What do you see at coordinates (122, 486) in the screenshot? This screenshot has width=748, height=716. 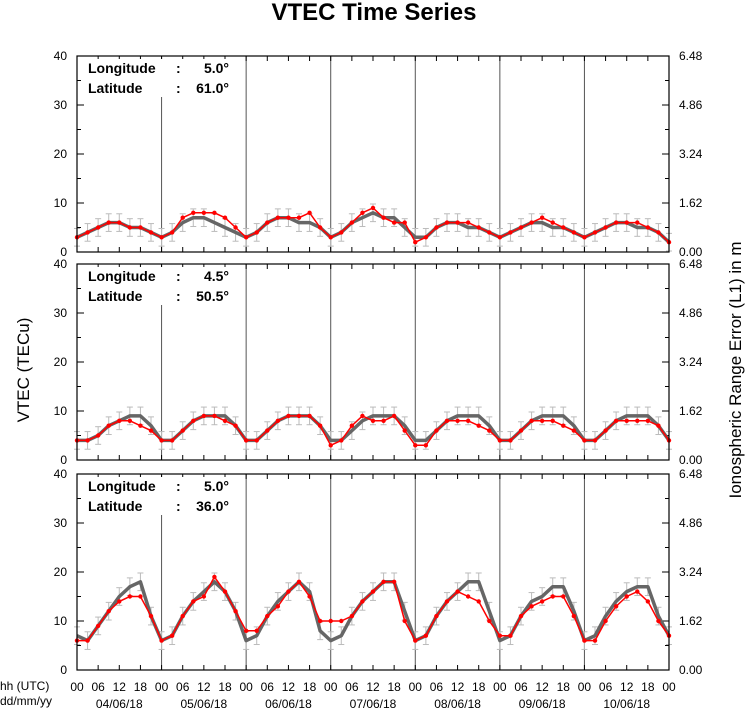 I see `longitude-label: Longitude` at bounding box center [122, 486].